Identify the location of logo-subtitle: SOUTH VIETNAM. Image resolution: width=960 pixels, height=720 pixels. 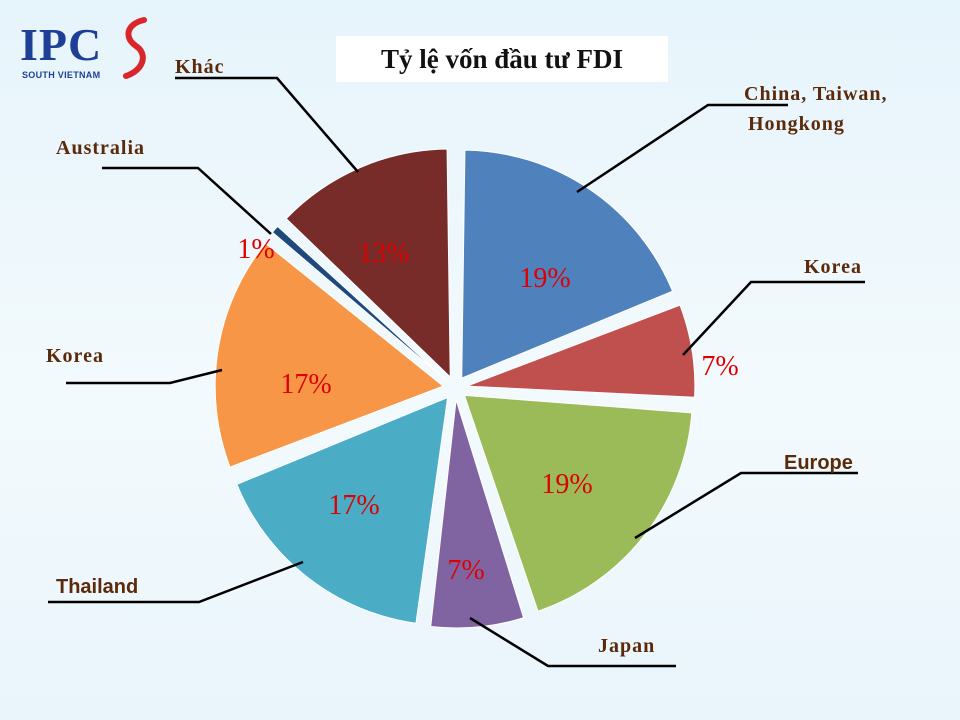
(61, 75).